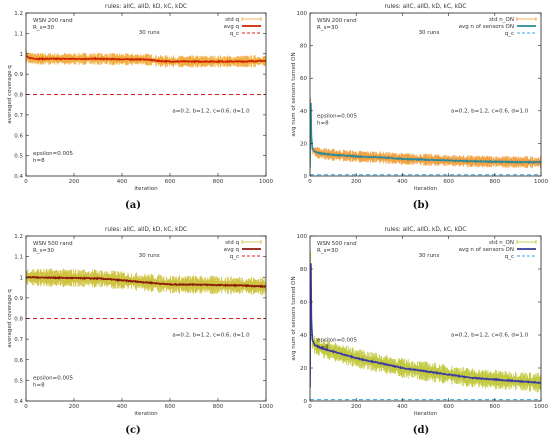 This screenshot has width=550, height=438. I want to click on y-tick-label: 40, so click(303, 336).